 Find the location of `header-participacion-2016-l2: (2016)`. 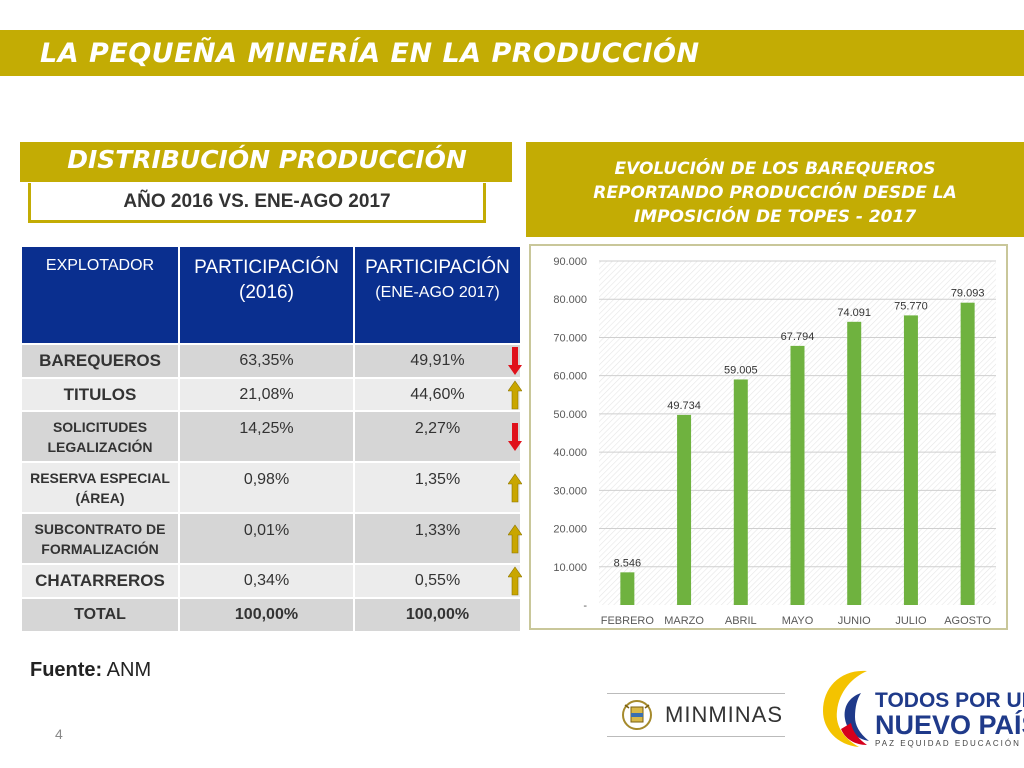

header-participacion-2016-l2: (2016) is located at coordinates (266, 292).